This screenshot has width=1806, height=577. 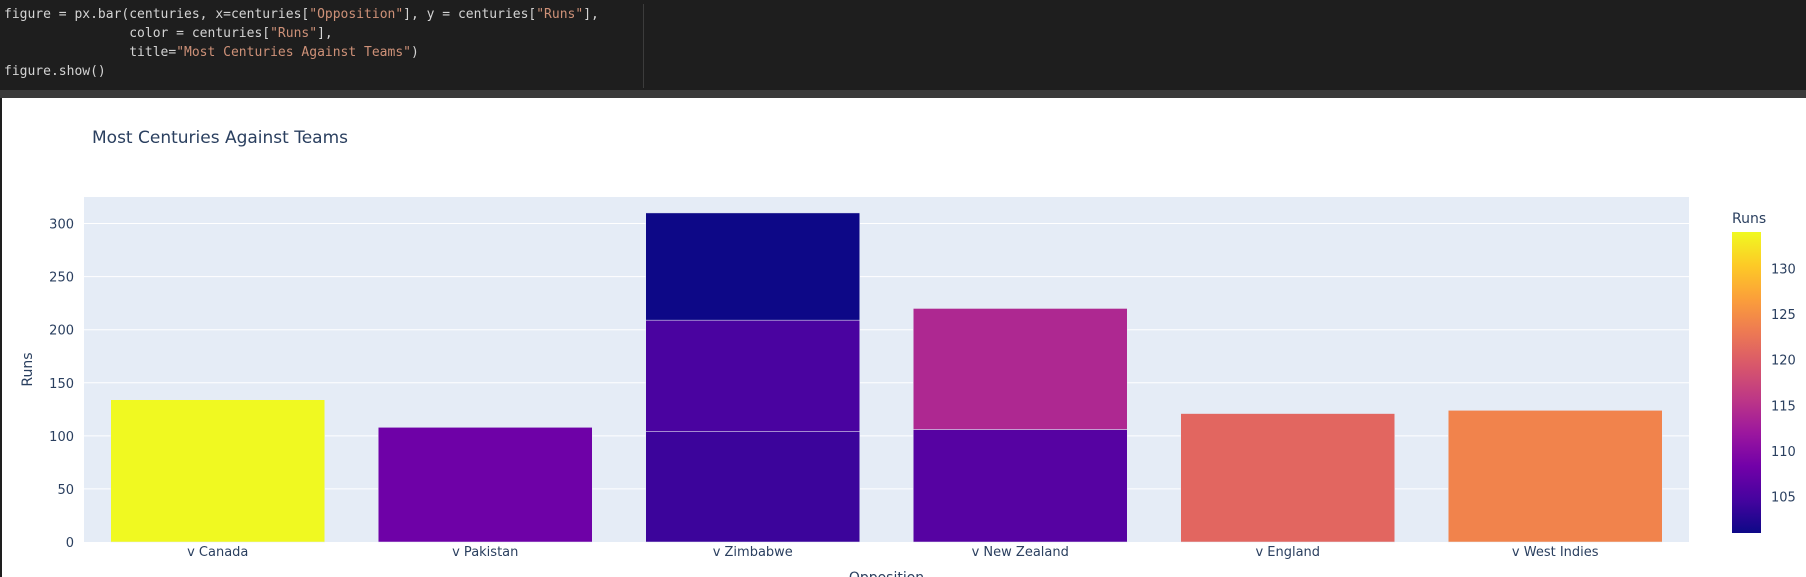 What do you see at coordinates (137, 33) in the screenshot?
I see `code-token: color = centuries[` at bounding box center [137, 33].